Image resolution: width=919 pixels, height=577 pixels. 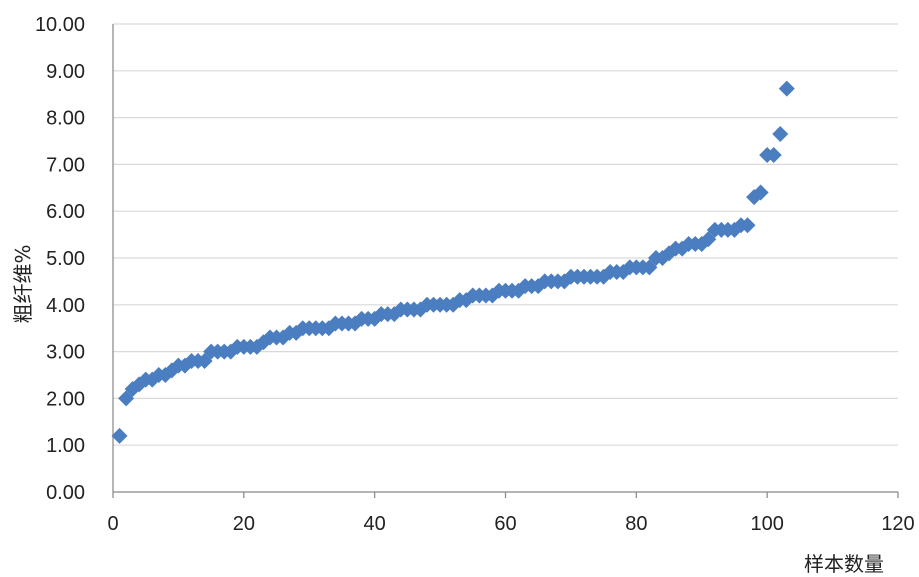 I want to click on y-tick-label: 0.00, so click(x=65, y=493).